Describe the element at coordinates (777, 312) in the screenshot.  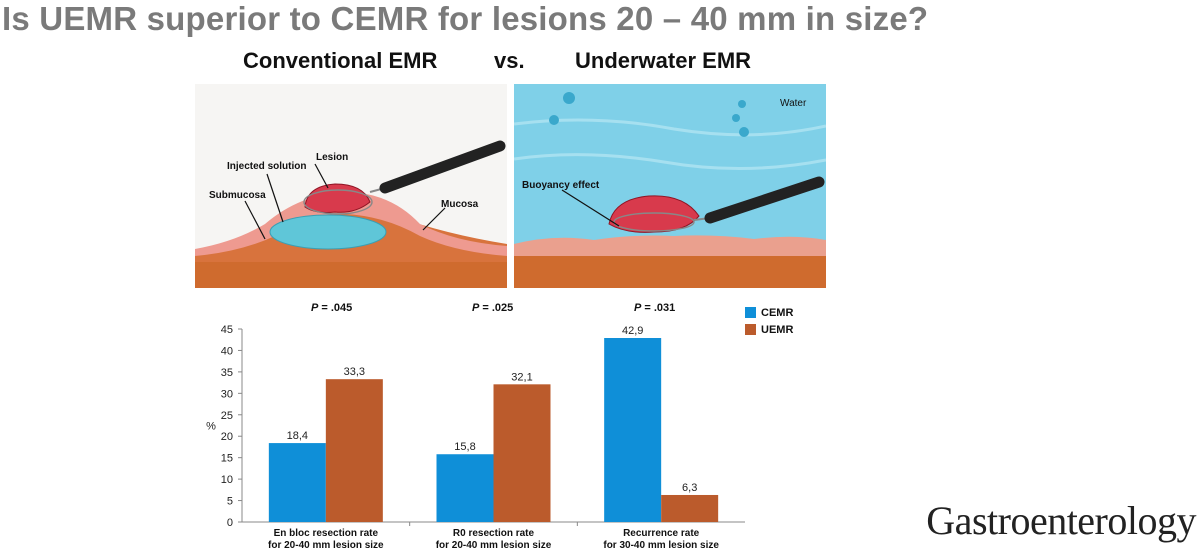
I see `legend-label-cemr: CEMR` at that location.